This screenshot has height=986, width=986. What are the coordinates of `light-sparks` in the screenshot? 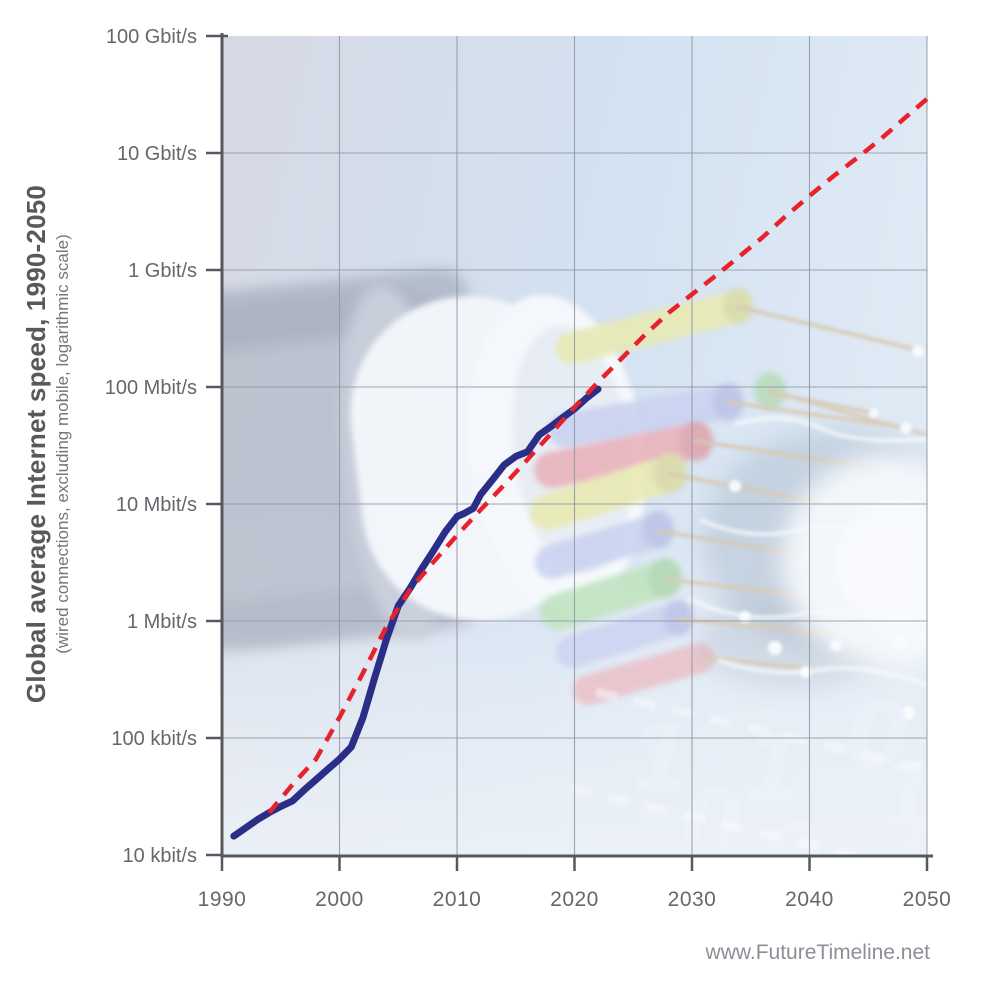 It's located at (826, 532).